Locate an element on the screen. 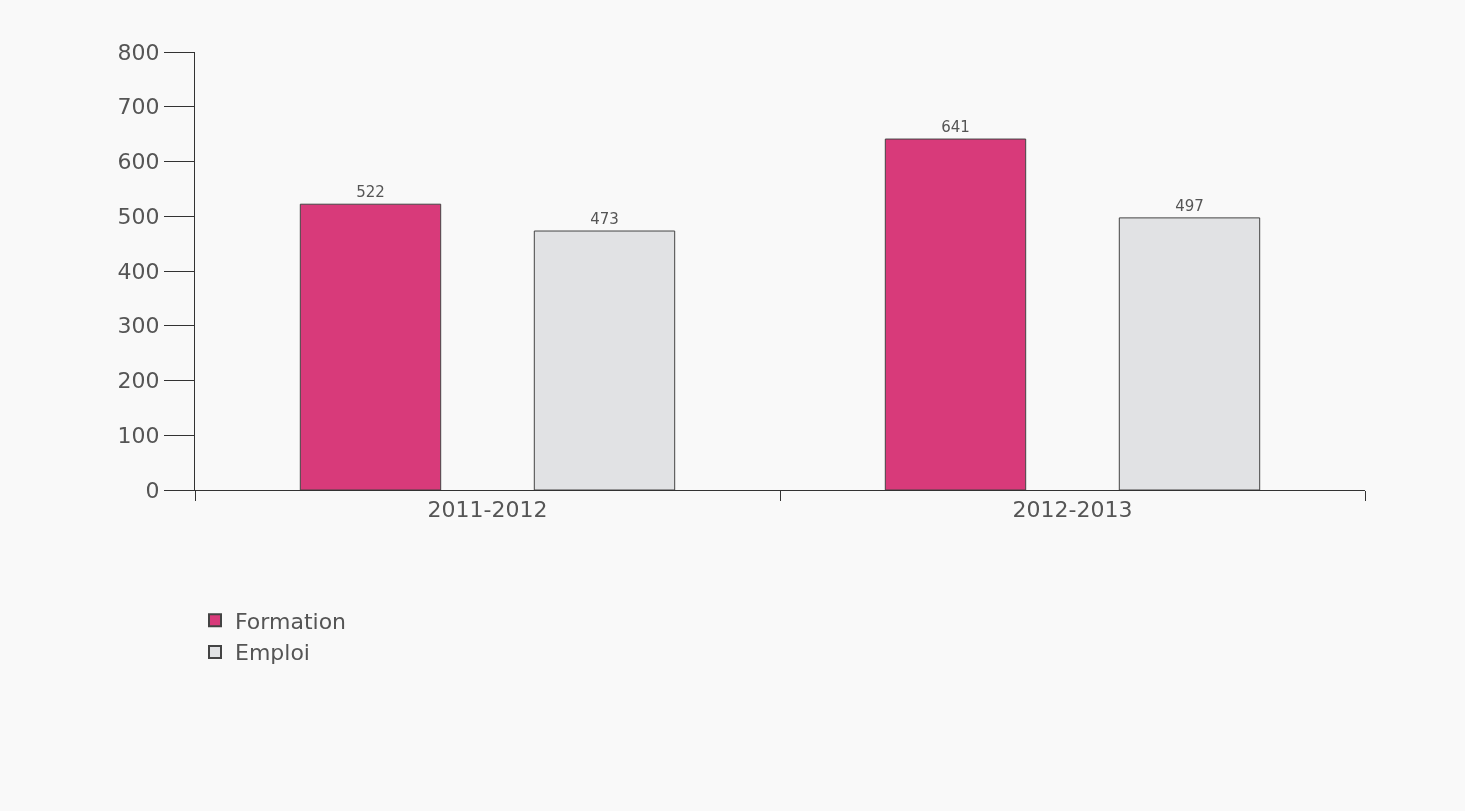 The height and width of the screenshot is (811, 1465). data-label: 641 is located at coordinates (955, 127).